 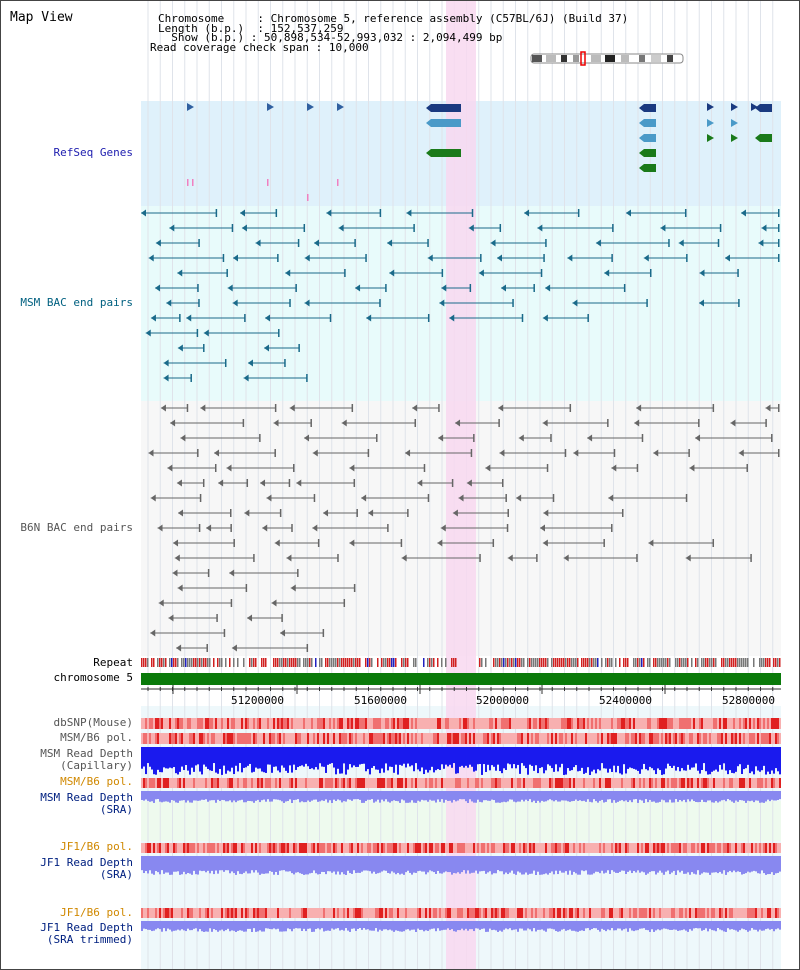 I want to click on track-label-msm-bac: MSM BAC end pairs, so click(x=76, y=302).